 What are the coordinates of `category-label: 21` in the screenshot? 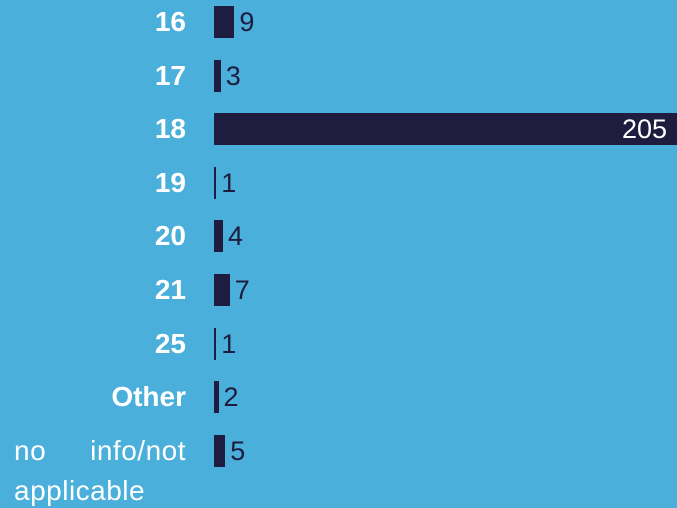 It's located at (170, 289).